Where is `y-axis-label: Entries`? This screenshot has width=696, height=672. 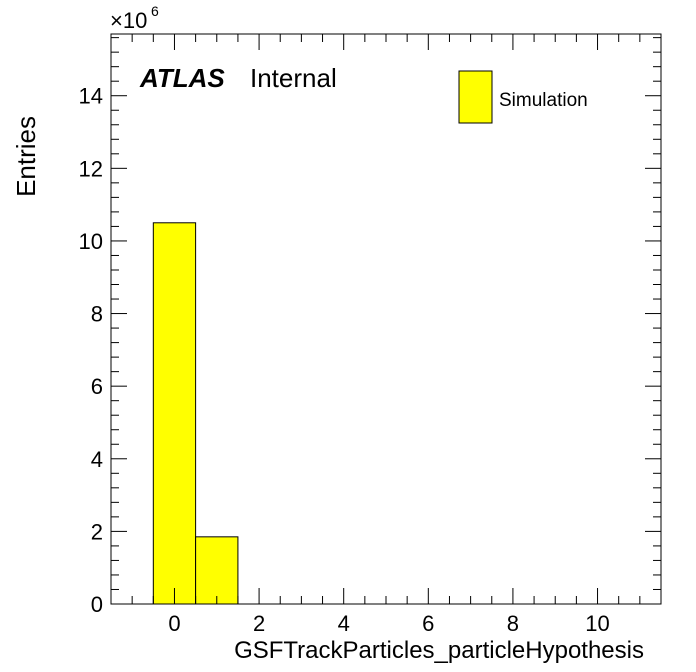
y-axis-label: Entries is located at coordinates (26, 156).